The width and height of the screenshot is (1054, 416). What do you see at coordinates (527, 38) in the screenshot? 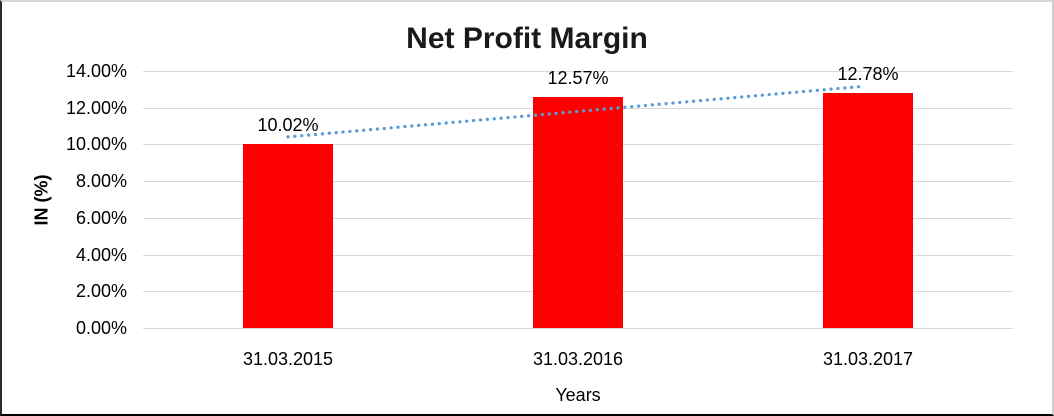
I see `chart-title: Net Profit Margin` at bounding box center [527, 38].